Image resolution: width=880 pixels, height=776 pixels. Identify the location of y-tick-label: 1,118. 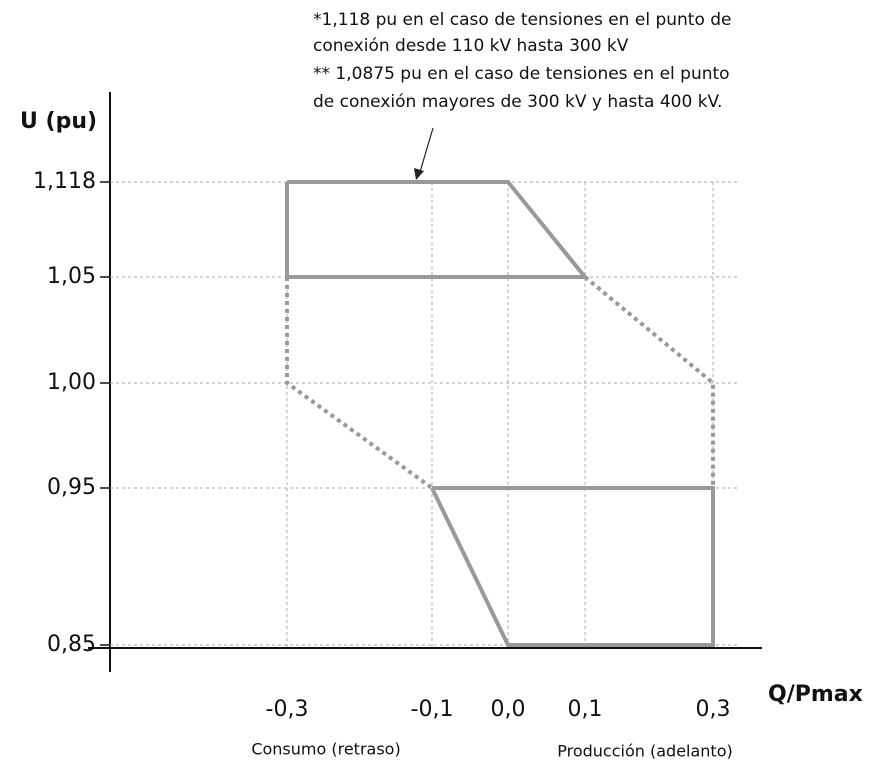
(64, 181).